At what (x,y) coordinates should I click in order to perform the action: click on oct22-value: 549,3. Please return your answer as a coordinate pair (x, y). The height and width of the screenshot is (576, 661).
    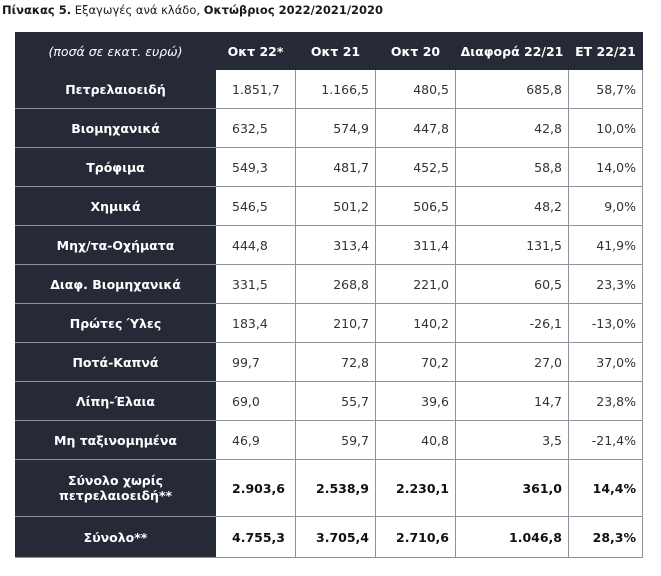
    Looking at the image, I should click on (255, 167).